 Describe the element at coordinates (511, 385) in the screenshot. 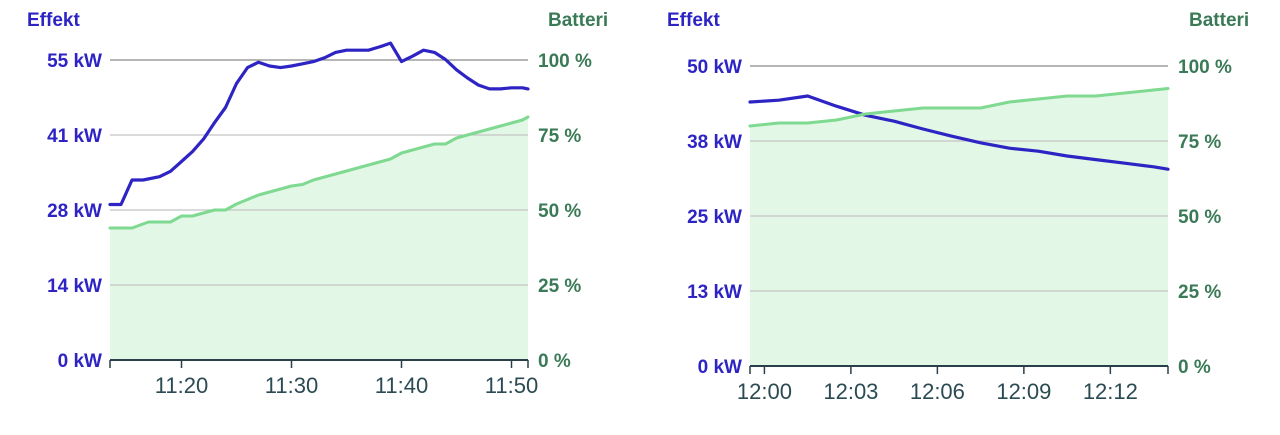

I see `x-tick-label: 11:50` at that location.